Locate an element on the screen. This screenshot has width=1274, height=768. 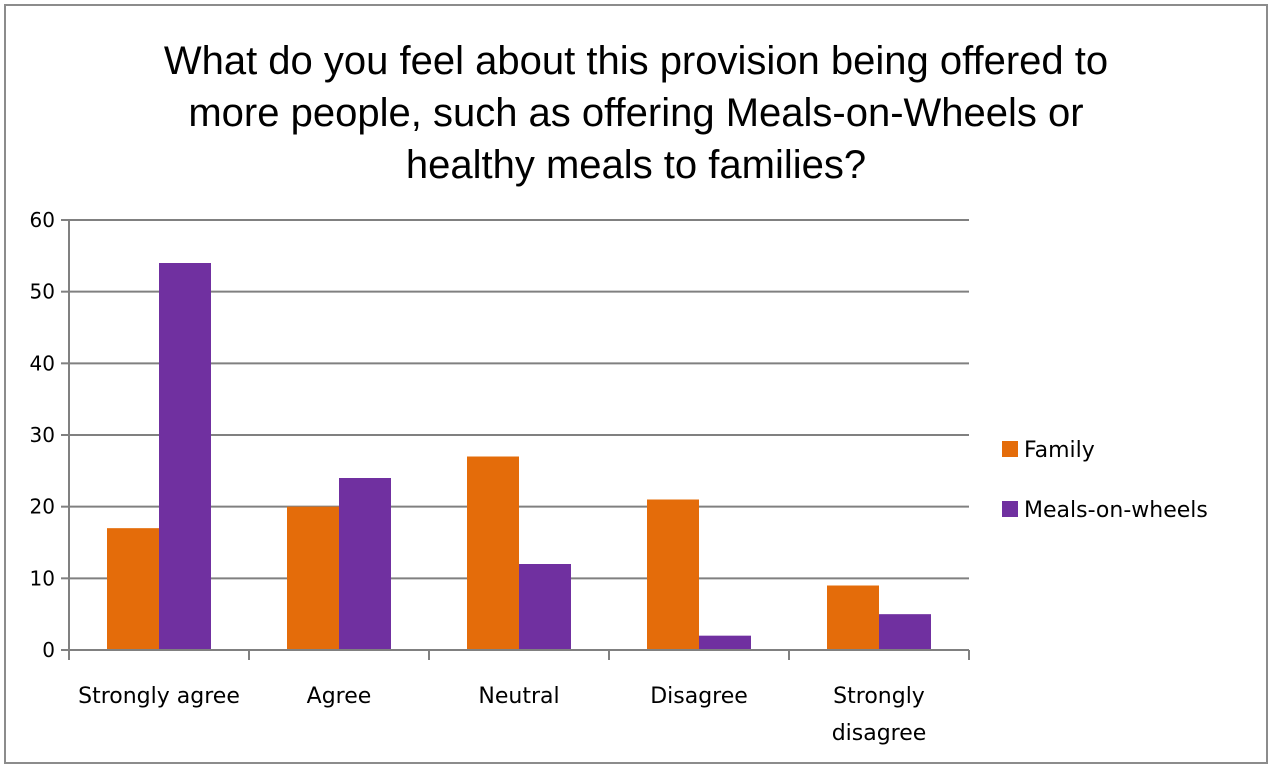
y-tick-label: 0 is located at coordinates (48, 650).